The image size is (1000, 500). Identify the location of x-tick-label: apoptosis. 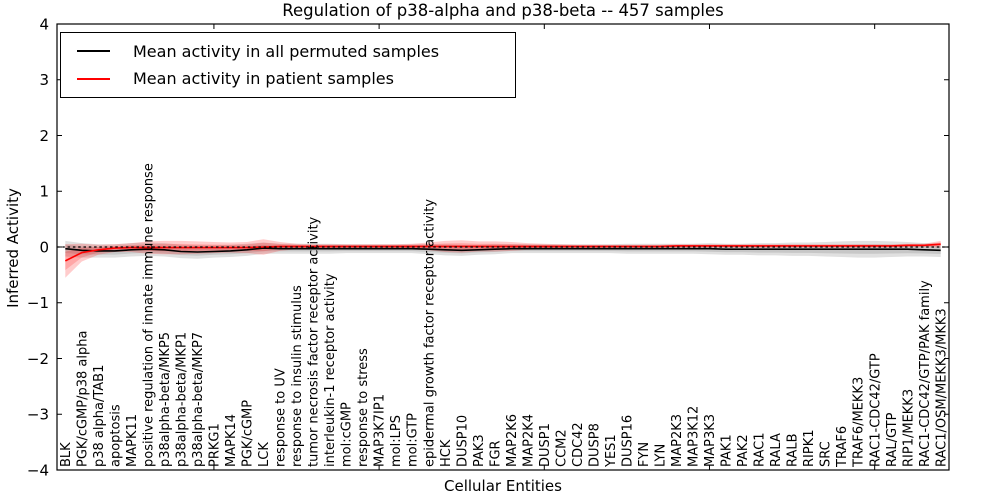
(115, 435).